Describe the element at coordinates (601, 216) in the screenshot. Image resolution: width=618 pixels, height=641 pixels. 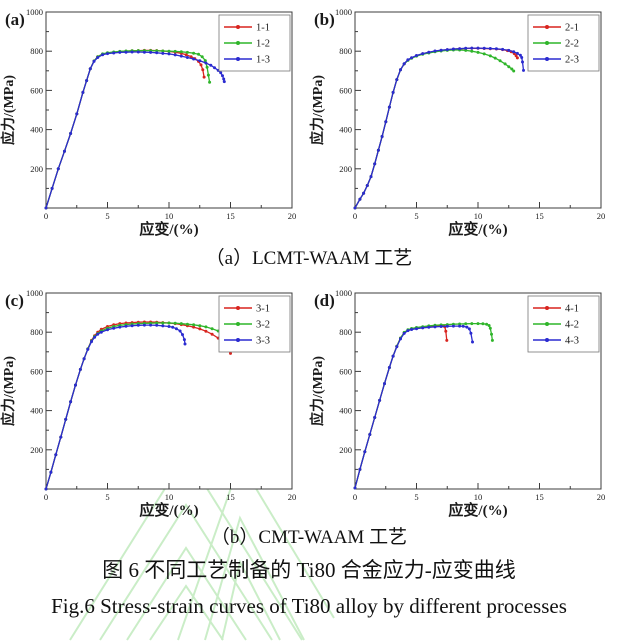
I see `x-tick-label: 20` at that location.